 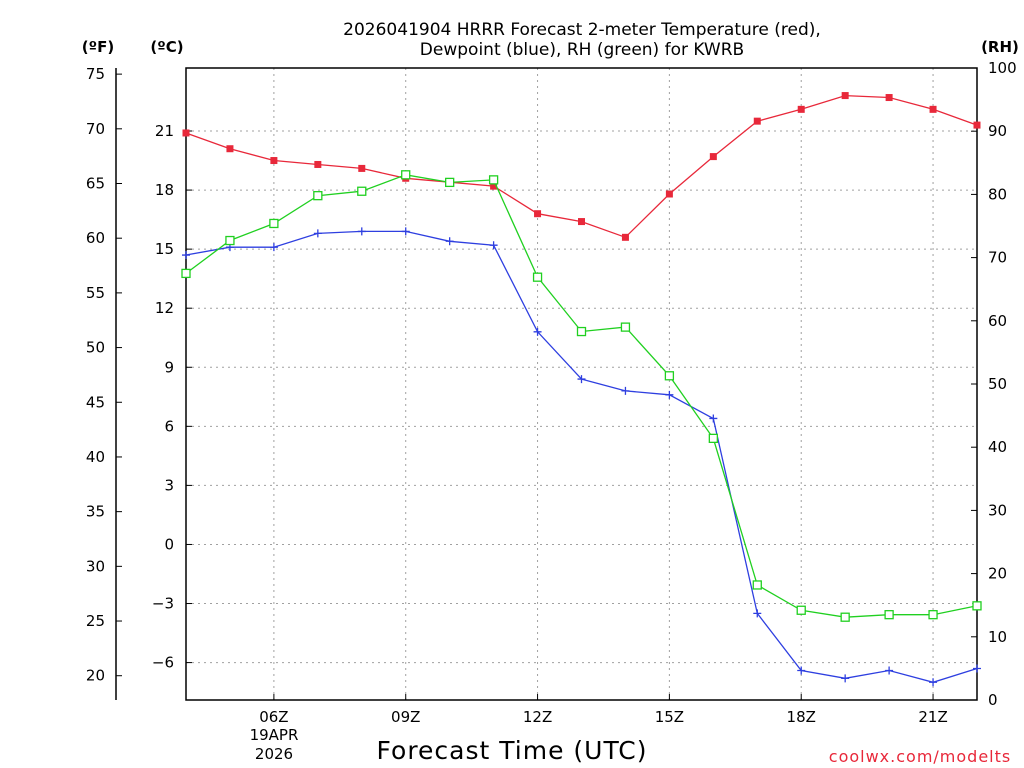 I want to click on fahrenheit-tick-label: 65, so click(x=95, y=184).